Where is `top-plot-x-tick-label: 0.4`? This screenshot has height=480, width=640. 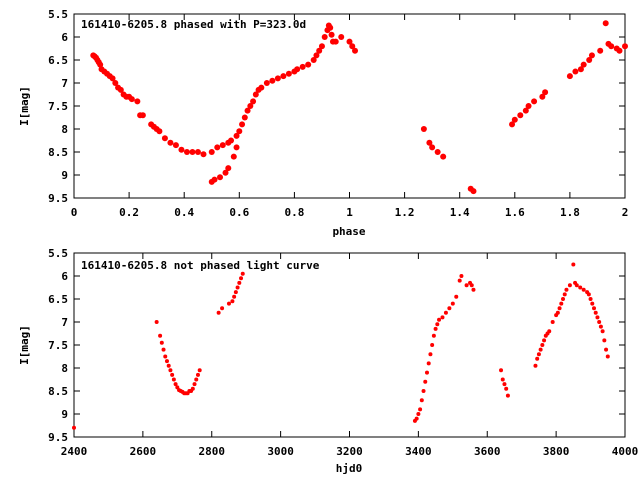
top-plot-x-tick-label: 0.4 is located at coordinates (184, 212).